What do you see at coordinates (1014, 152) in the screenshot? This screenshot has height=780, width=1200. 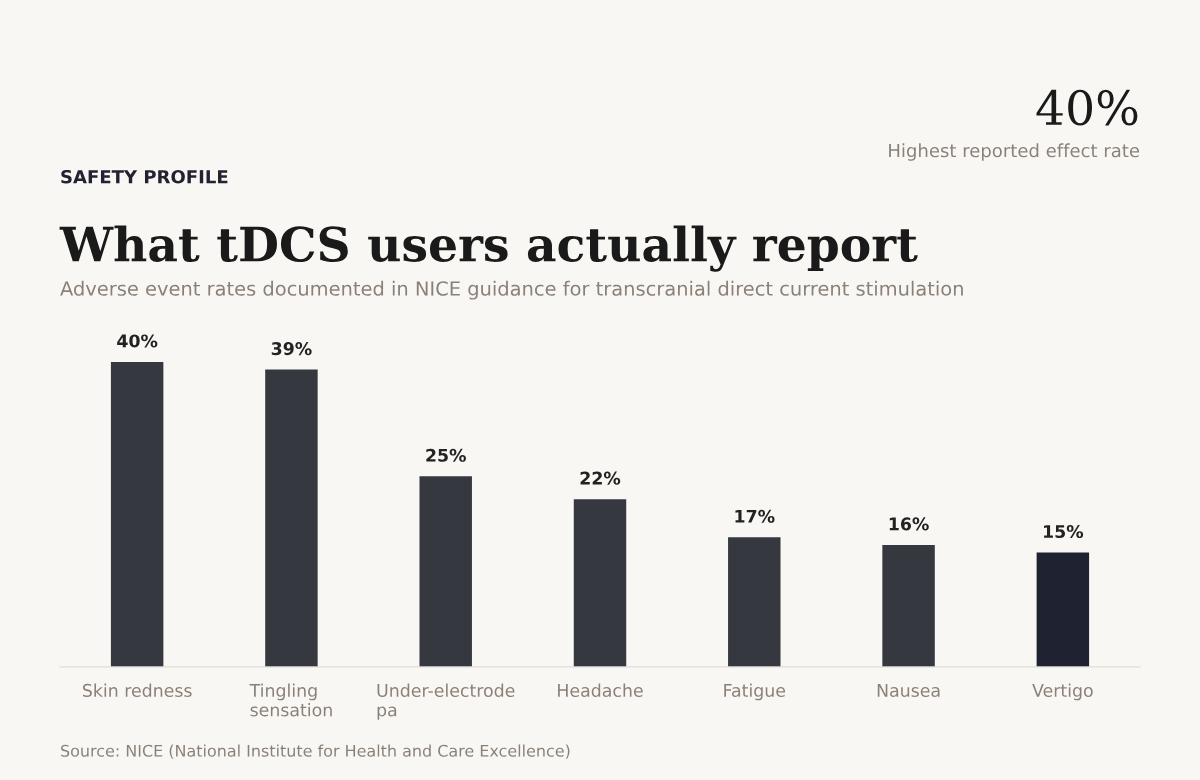 I see `text: Highest reported effect rate` at bounding box center [1014, 152].